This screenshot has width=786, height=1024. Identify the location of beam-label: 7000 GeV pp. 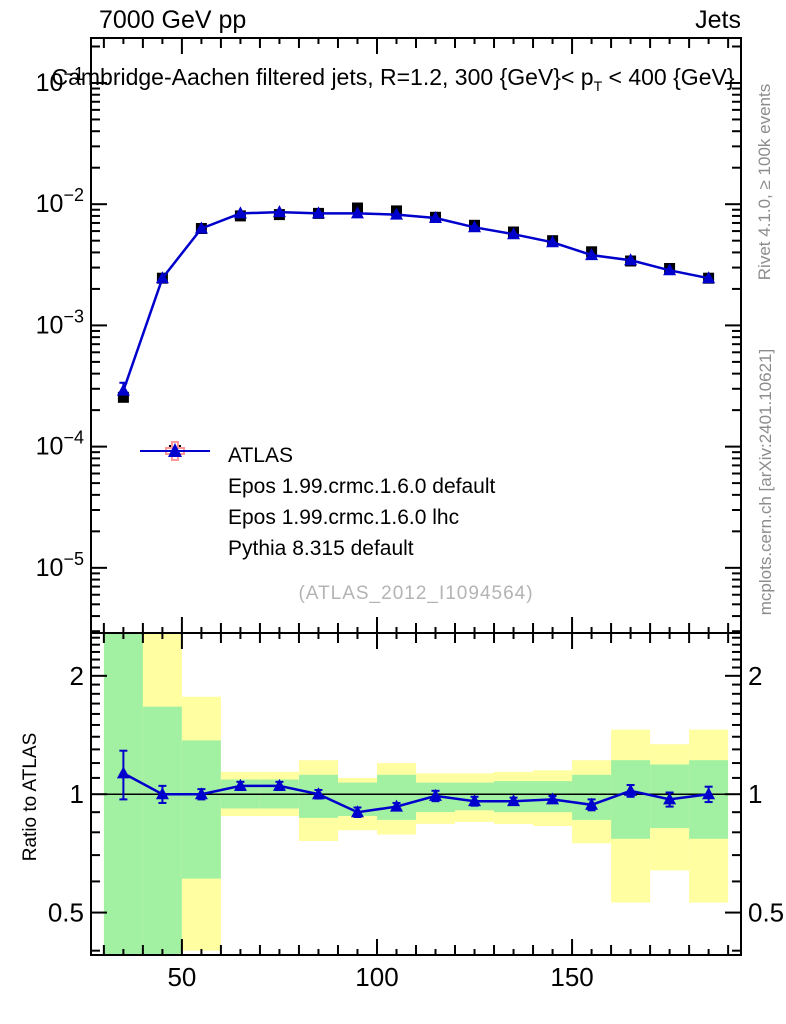
(173, 20).